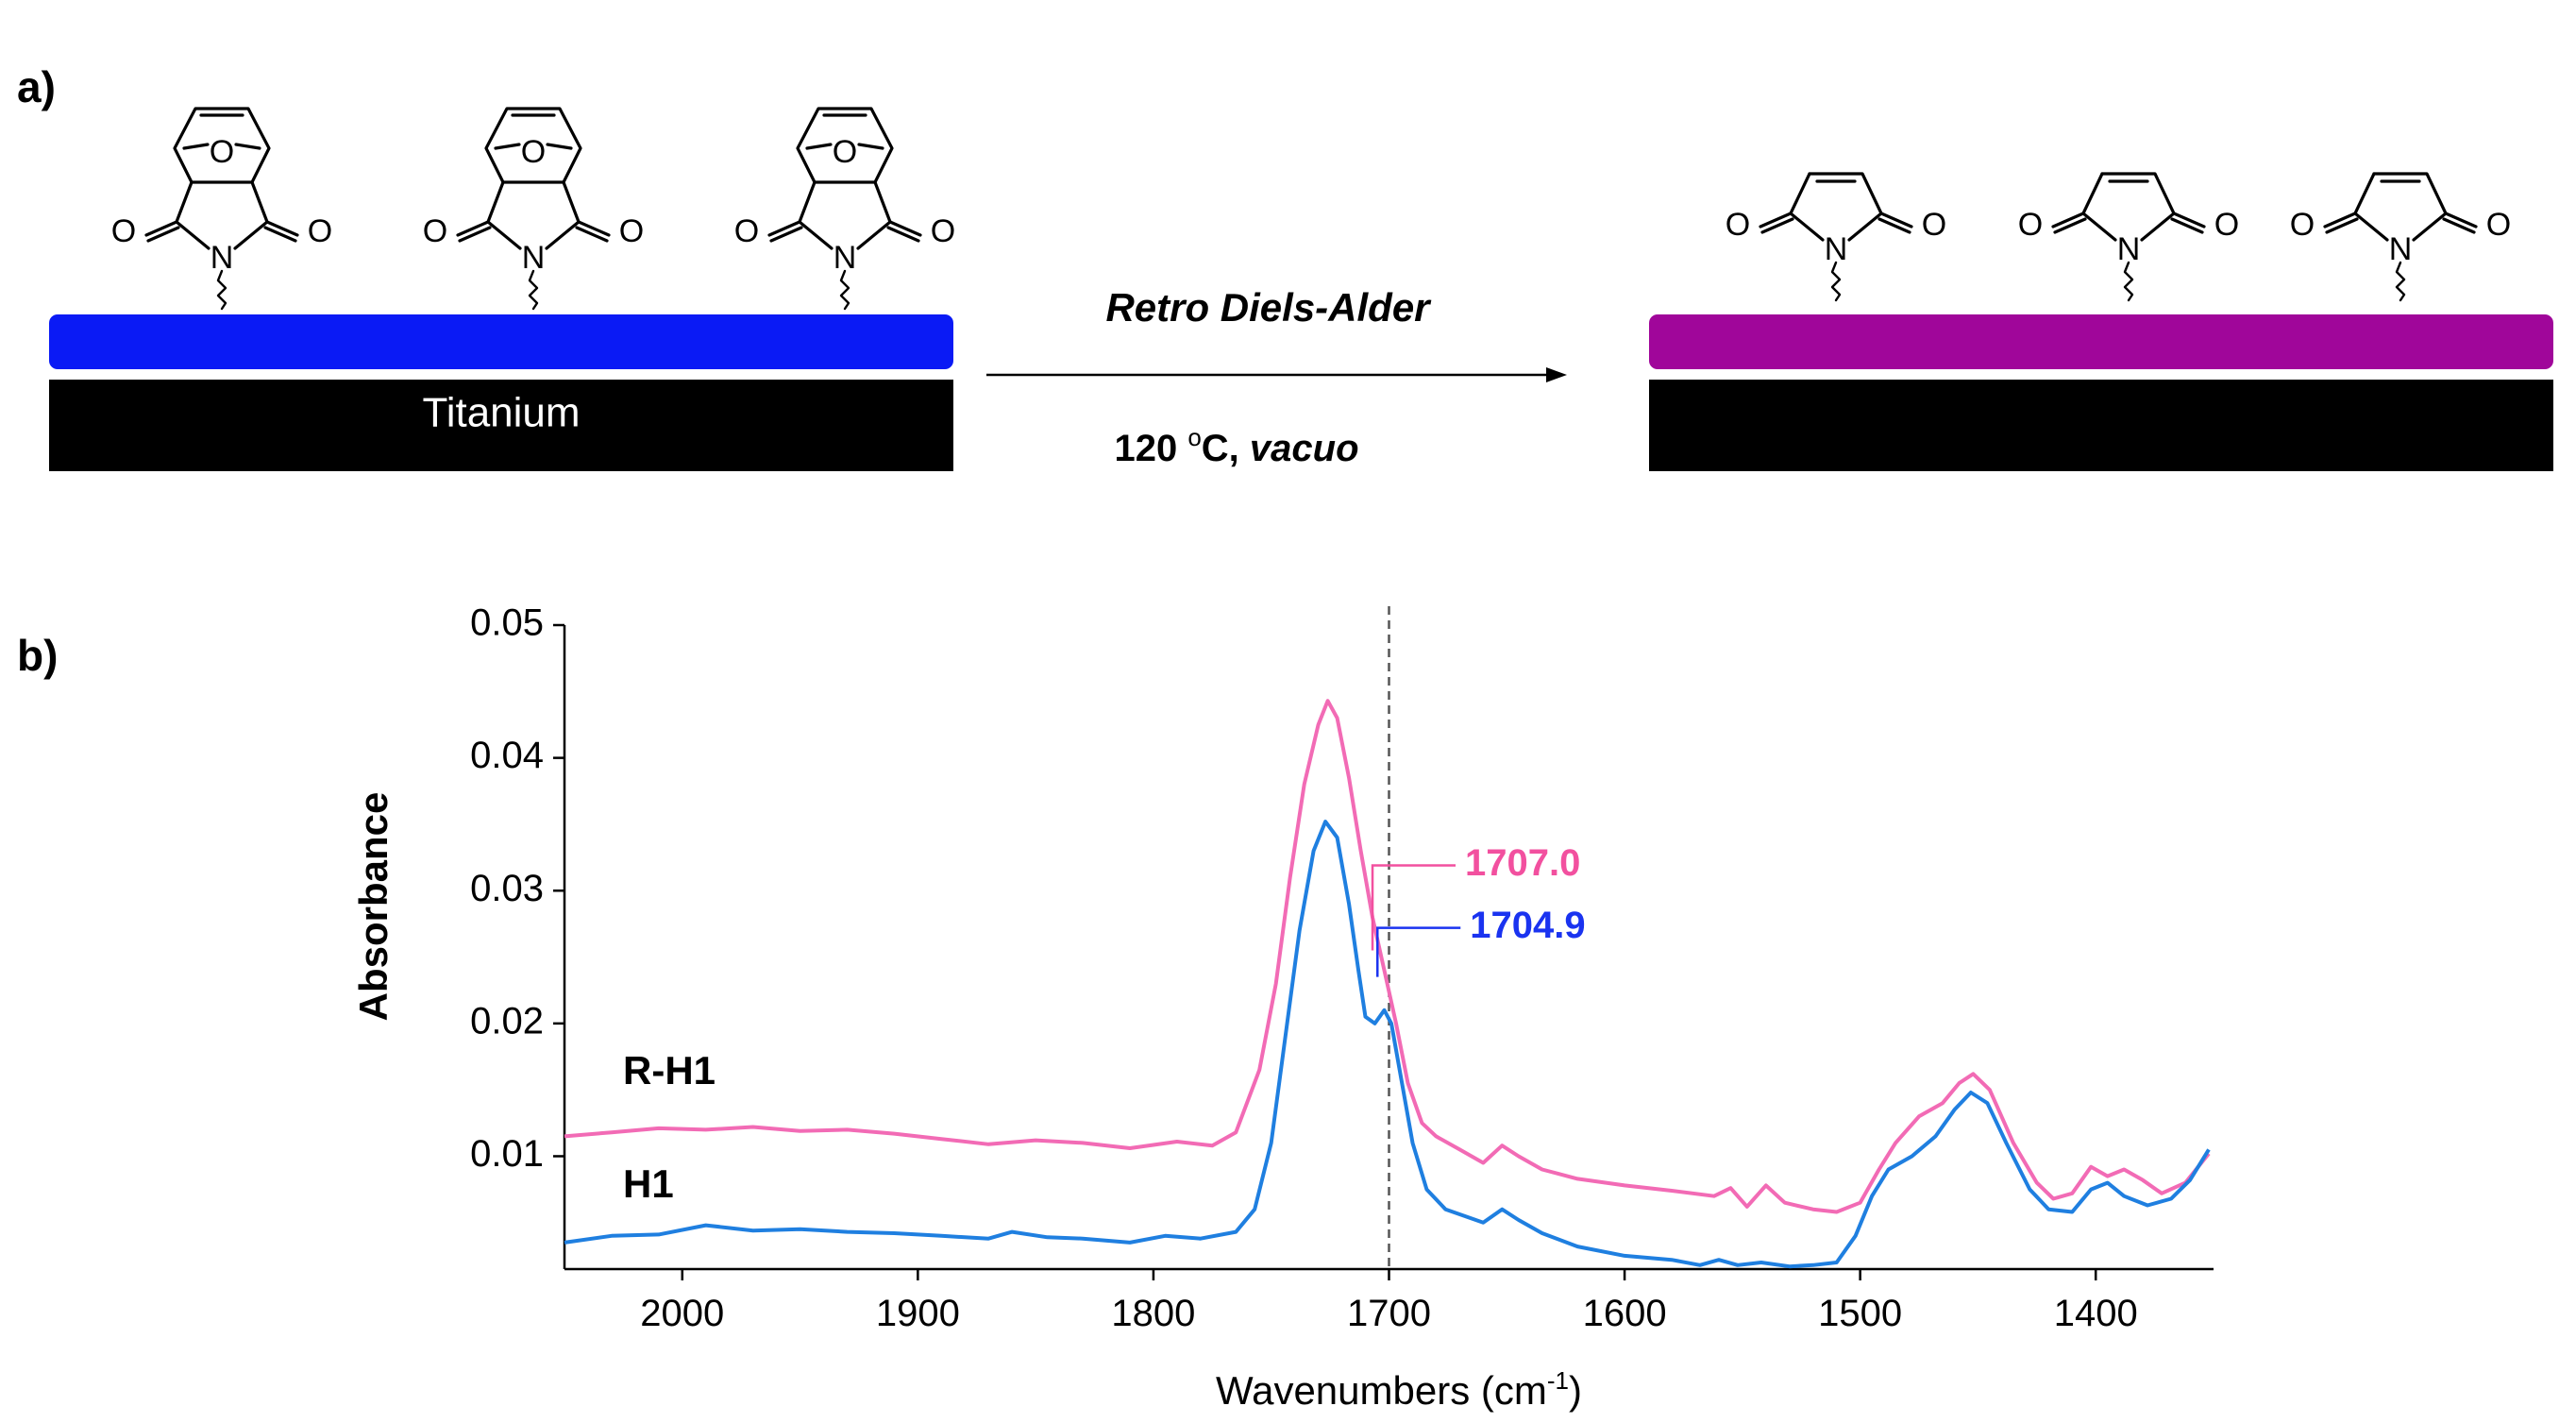  Describe the element at coordinates (507, 1021) in the screenshot. I see `y-tick-label: 0.02` at that location.